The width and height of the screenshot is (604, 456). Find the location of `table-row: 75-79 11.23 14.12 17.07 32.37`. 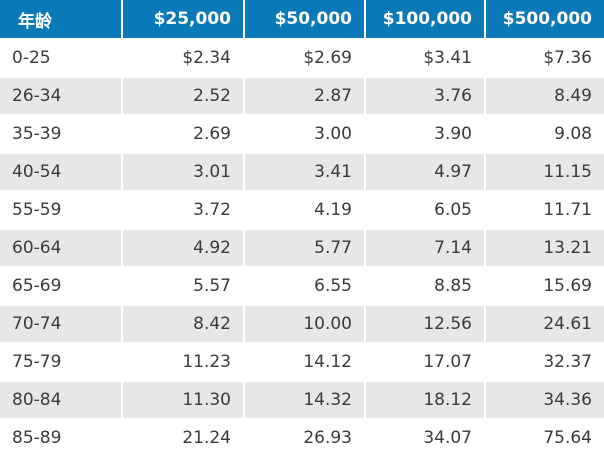

table-row: 75-79 11.23 14.12 17.07 32.37 is located at coordinates (302, 361).